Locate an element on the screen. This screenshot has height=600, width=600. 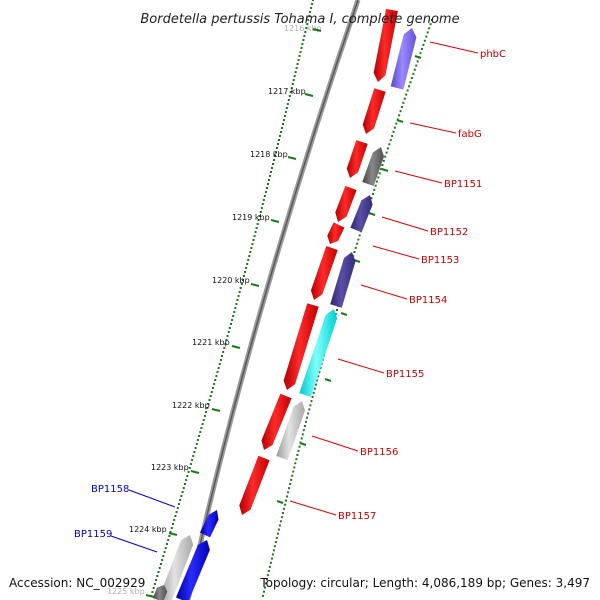
leader-BP1152 is located at coordinates (405, 224).